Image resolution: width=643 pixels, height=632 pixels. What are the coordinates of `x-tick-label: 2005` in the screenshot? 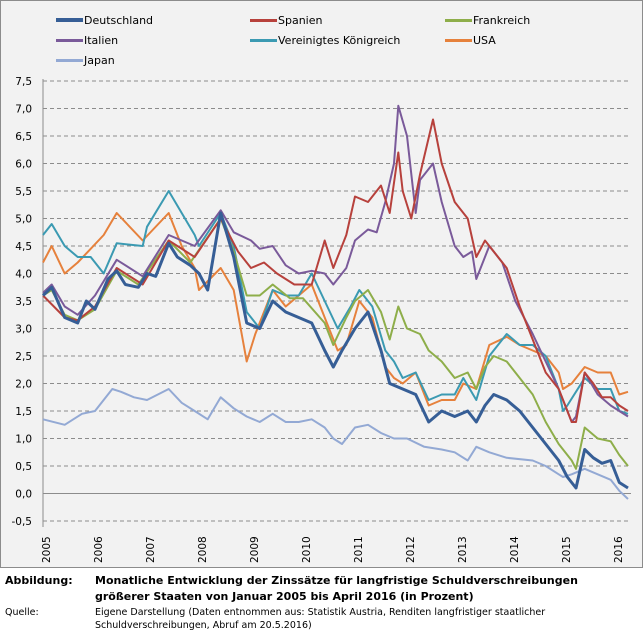 It's located at (47, 549).